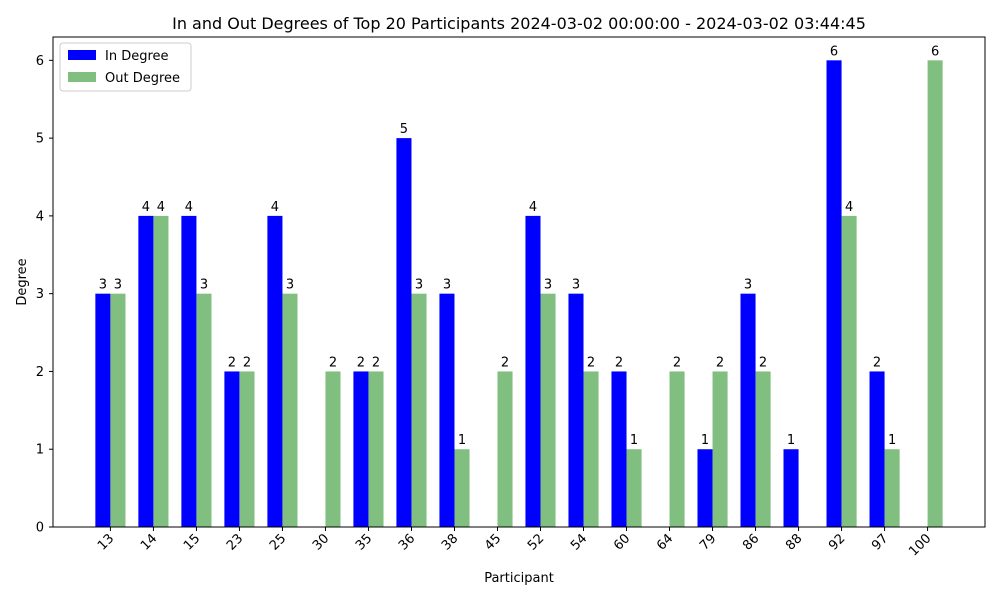 This screenshot has width=1000, height=600. Describe the element at coordinates (407, 542) in the screenshot. I see `x-tick-label-36: 36` at that location.